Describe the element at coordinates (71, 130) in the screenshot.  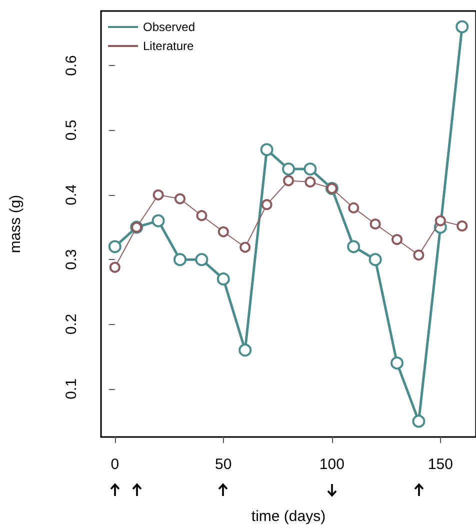
I see `y-tick-label: 0.5` at that location.